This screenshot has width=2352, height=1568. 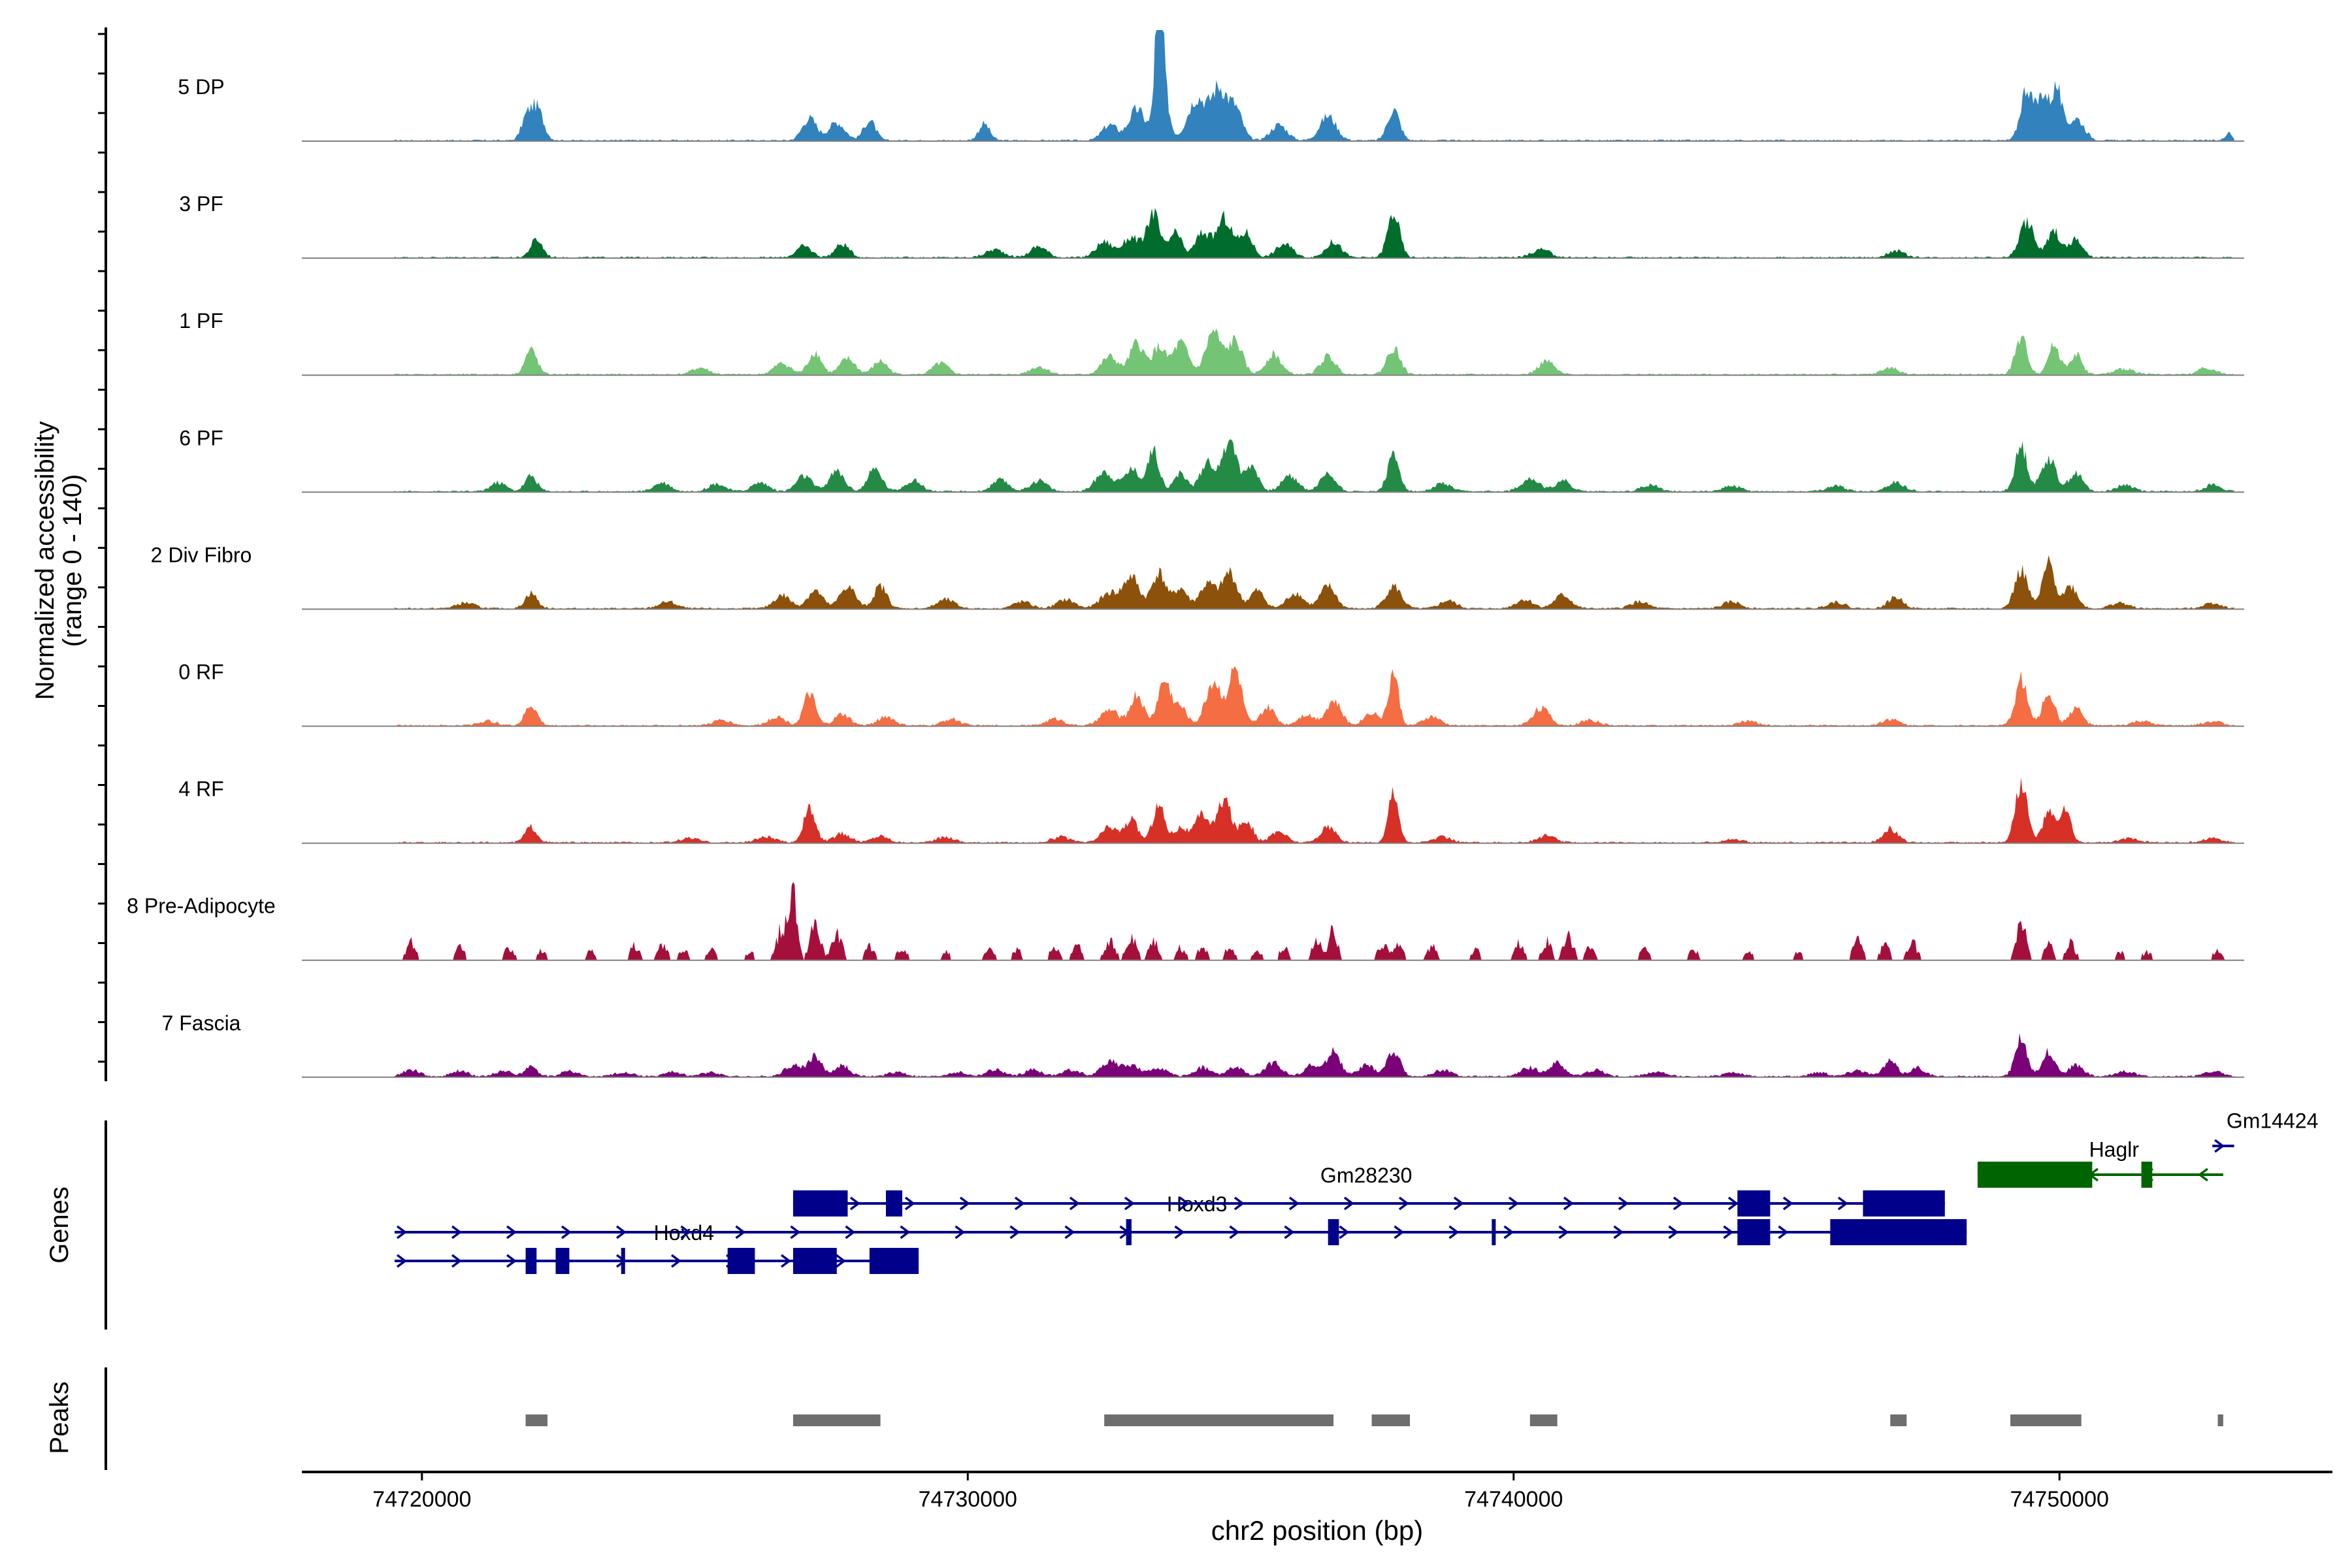 I want to click on track-1-pf: 1 PF, so click(x=1211, y=342).